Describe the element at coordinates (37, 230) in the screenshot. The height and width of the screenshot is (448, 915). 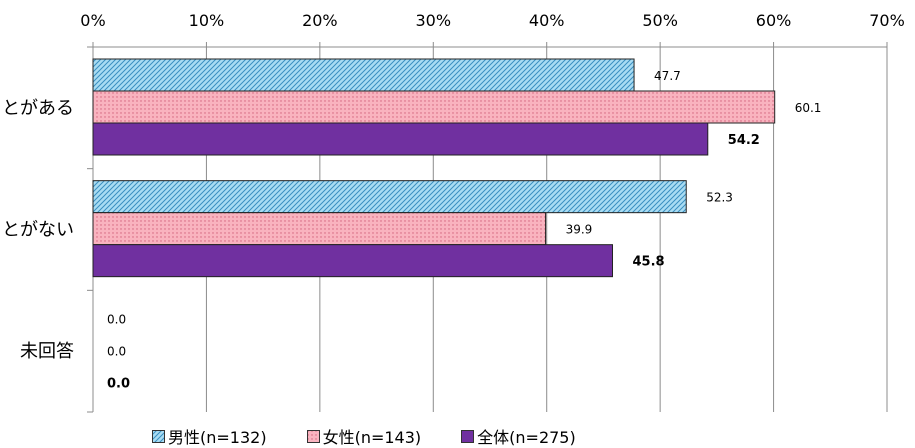
I see `category-label: …とがない` at that location.